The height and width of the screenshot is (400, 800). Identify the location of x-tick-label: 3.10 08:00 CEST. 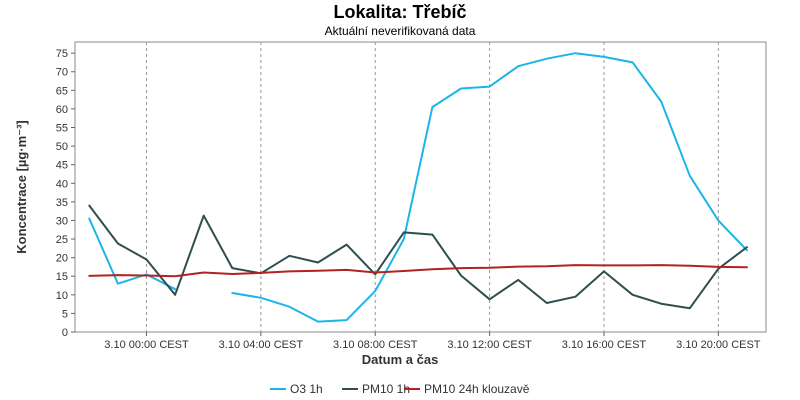
(375, 345).